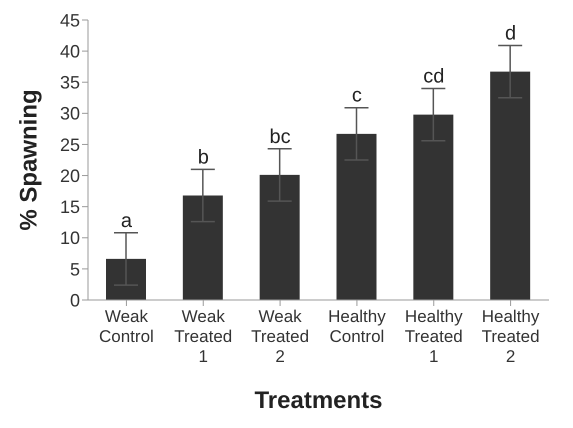 Image resolution: width=573 pixels, height=428 pixels. What do you see at coordinates (70, 82) in the screenshot?
I see `y-tick-label: 35` at bounding box center [70, 82].